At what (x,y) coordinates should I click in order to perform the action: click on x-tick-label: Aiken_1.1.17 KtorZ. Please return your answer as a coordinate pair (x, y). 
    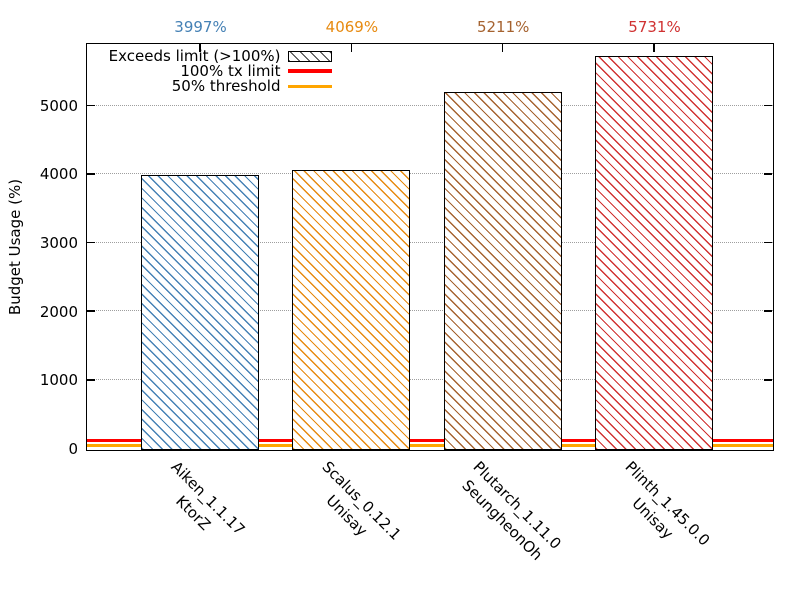
    Looking at the image, I should click on (222, 498).